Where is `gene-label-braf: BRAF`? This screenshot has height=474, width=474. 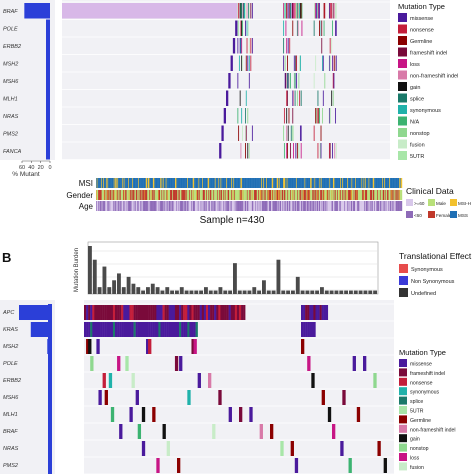
gene-label-braf: BRAF is located at coordinates (10, 432).